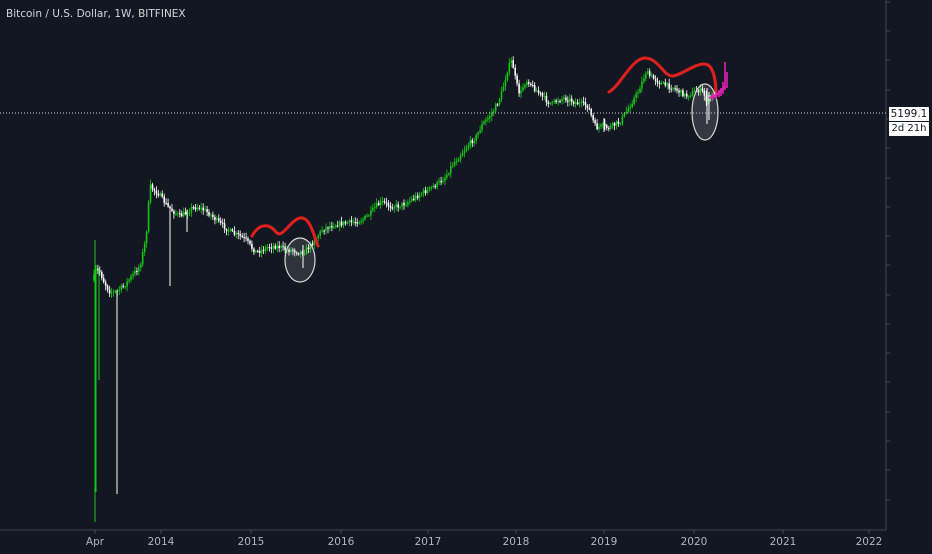 Image resolution: width=932 pixels, height=554 pixels. I want to click on last-price-label: 5199.1, so click(909, 114).